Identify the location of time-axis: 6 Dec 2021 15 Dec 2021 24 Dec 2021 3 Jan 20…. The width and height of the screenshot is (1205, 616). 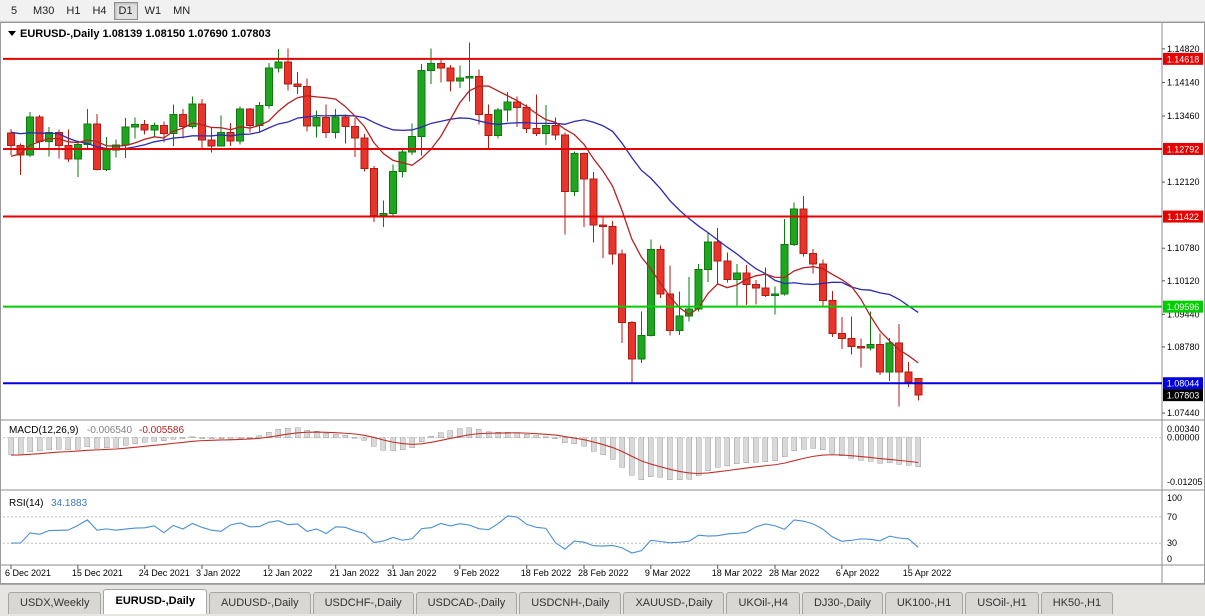
(478, 571).